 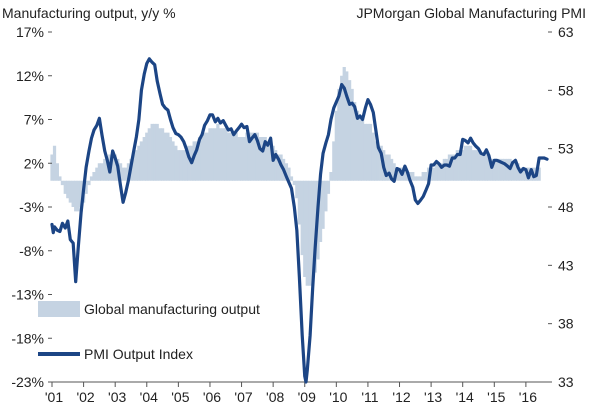 I want to click on x-axis-tick-label: '04, so click(x=149, y=397).